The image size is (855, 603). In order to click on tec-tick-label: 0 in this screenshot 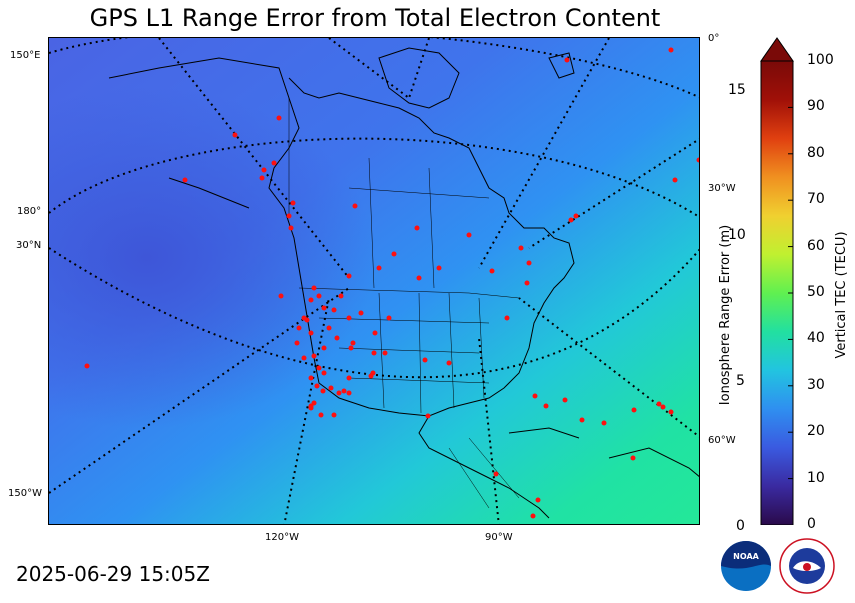, I will do `click(811, 524)`.